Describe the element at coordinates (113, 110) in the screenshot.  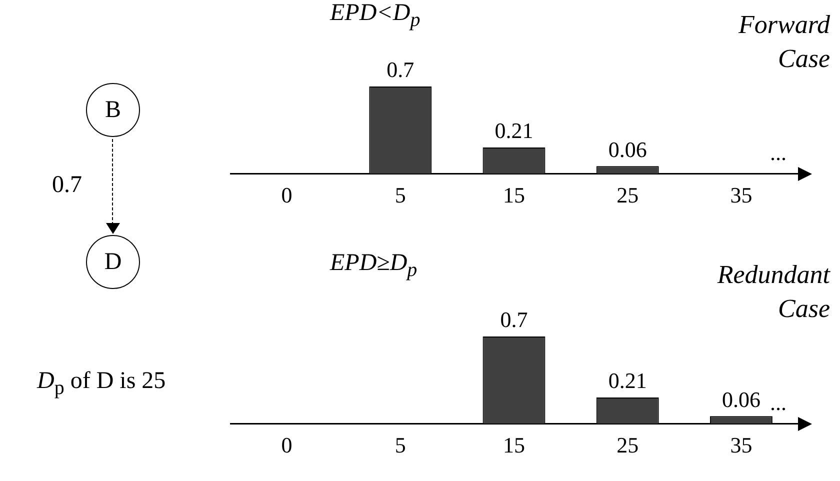
I see `node-circle: B` at that location.